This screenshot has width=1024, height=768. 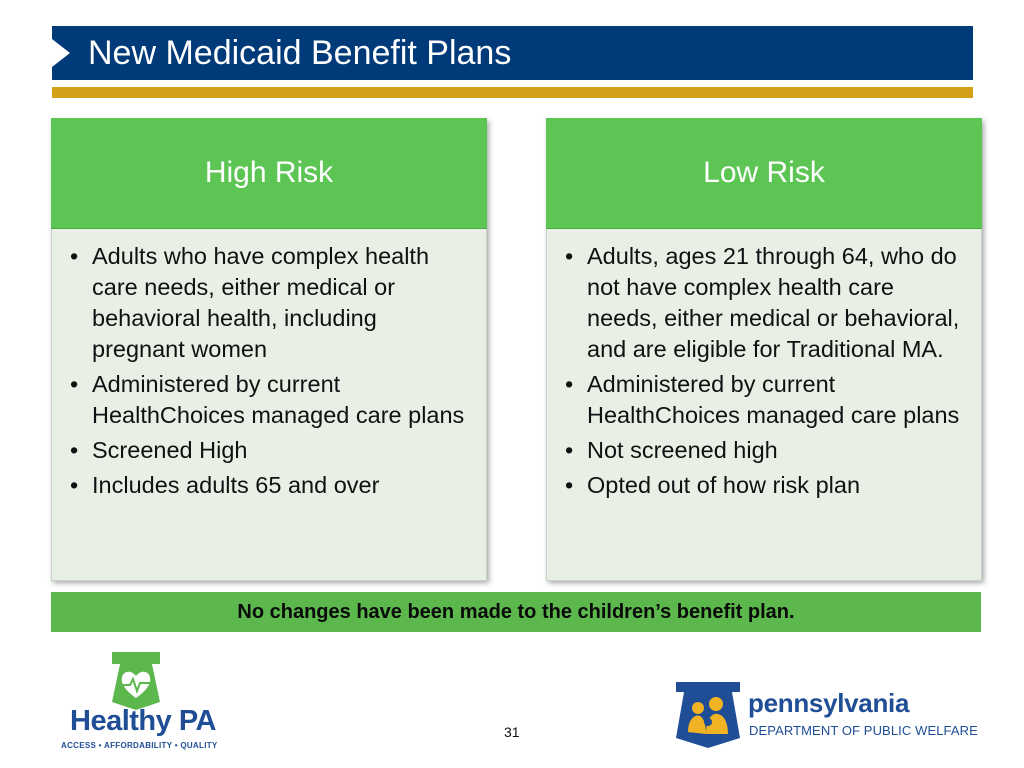 I want to click on card-header: Low Risk, so click(x=764, y=173).